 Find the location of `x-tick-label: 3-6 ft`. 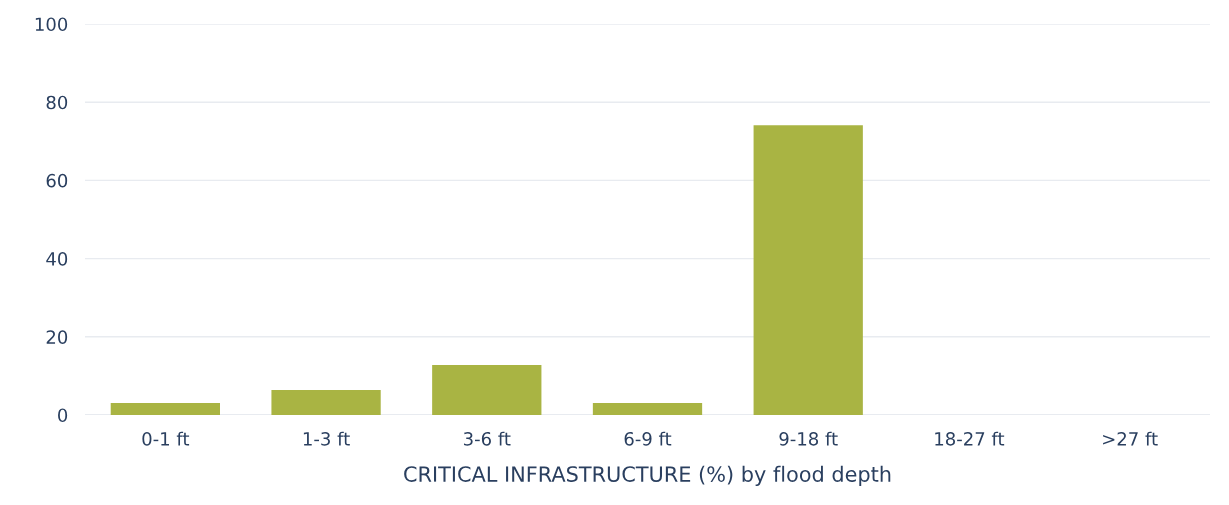

x-tick-label: 3-6 ft is located at coordinates (487, 438).